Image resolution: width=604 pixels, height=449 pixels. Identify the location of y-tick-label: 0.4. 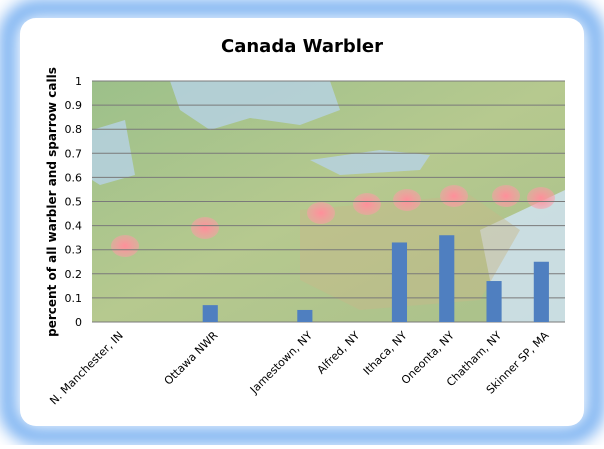
(74, 226).